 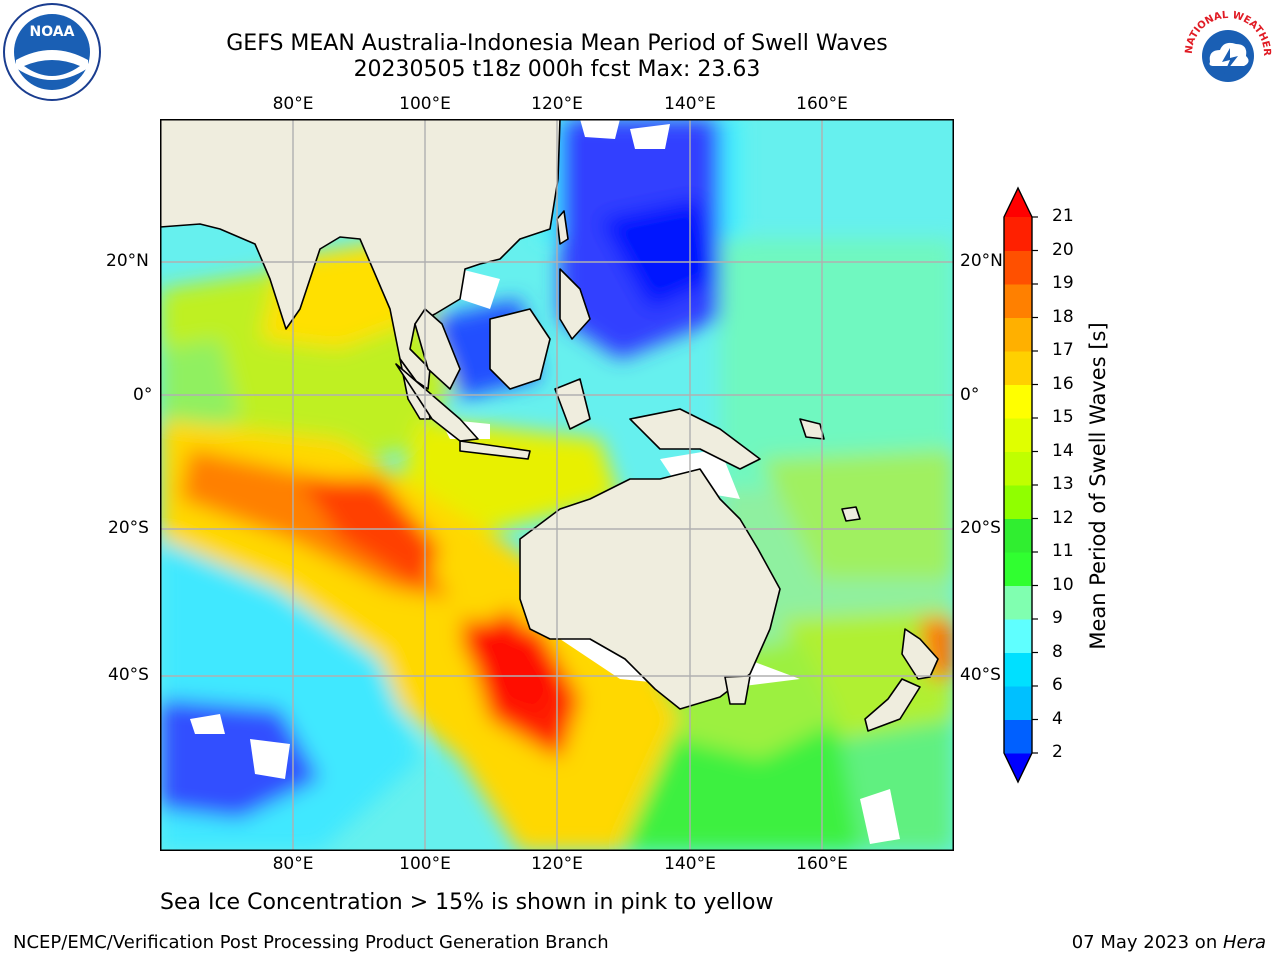 What do you see at coordinates (1018, 767) in the screenshot?
I see `colorbar-extend-min` at bounding box center [1018, 767].